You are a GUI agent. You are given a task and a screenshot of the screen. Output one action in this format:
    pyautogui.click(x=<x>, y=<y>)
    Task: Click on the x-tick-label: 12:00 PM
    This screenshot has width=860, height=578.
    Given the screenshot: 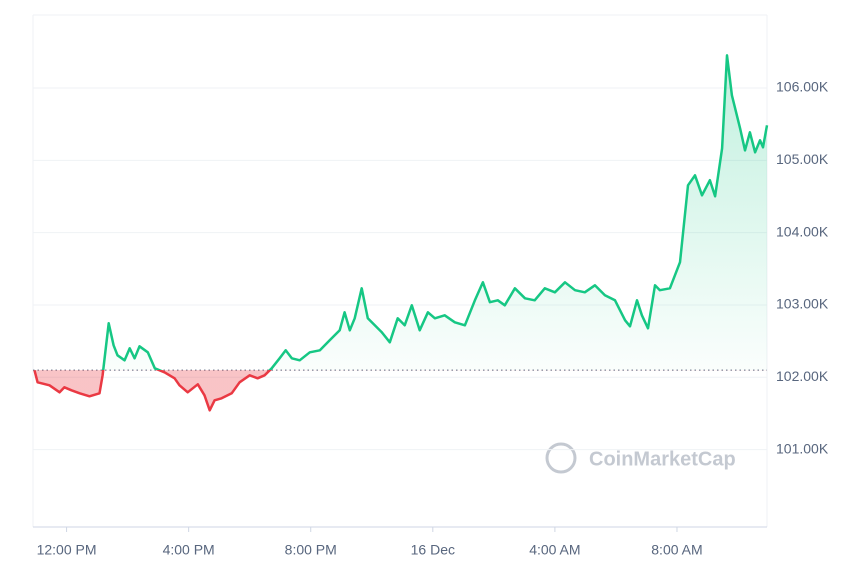 What is the action you would take?
    pyautogui.click(x=67, y=550)
    